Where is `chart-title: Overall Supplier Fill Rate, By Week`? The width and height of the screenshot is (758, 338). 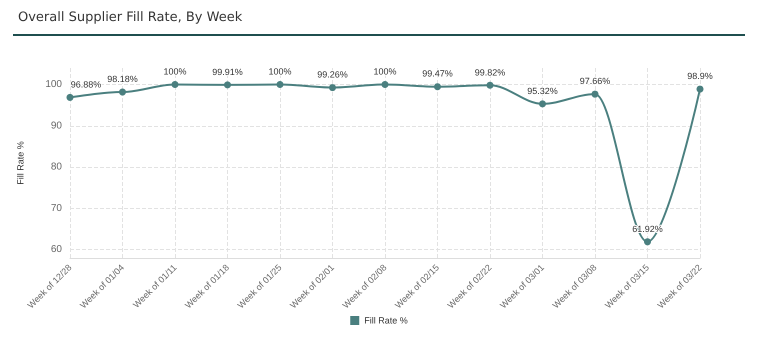
chart-title: Overall Supplier Fill Rate, By Week is located at coordinates (130, 17).